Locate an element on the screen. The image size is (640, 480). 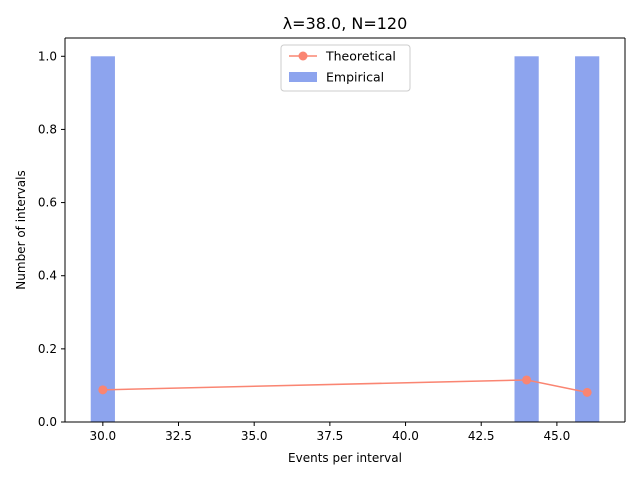
x-axis-ticks: 30.0 32.5 35.0 37.5 40.0 42.5 45.0 is located at coordinates (329, 432).